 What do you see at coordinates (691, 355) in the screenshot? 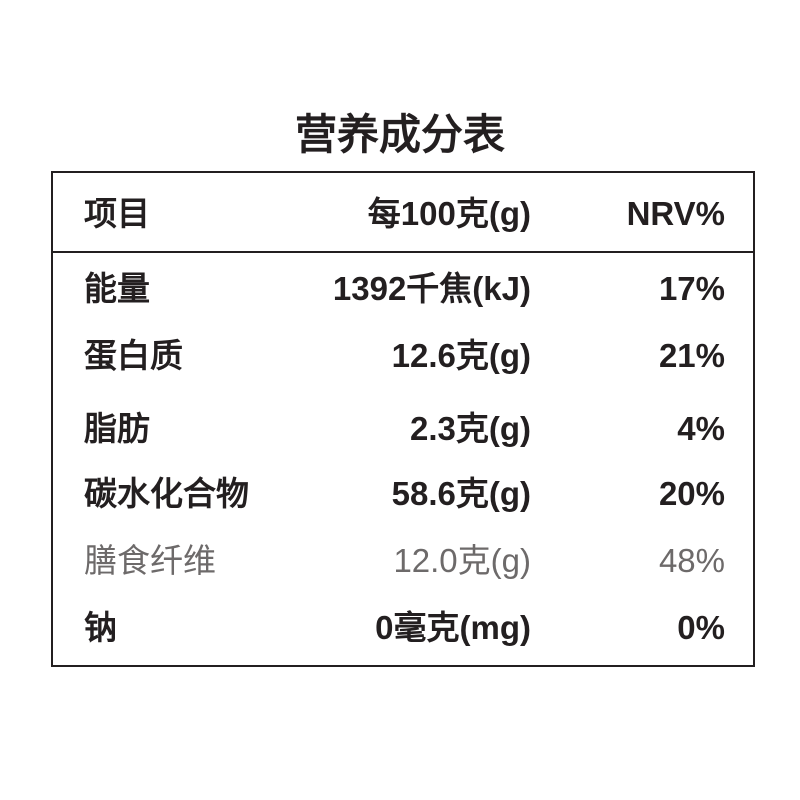
I see `table-cell: 21%` at bounding box center [691, 355].